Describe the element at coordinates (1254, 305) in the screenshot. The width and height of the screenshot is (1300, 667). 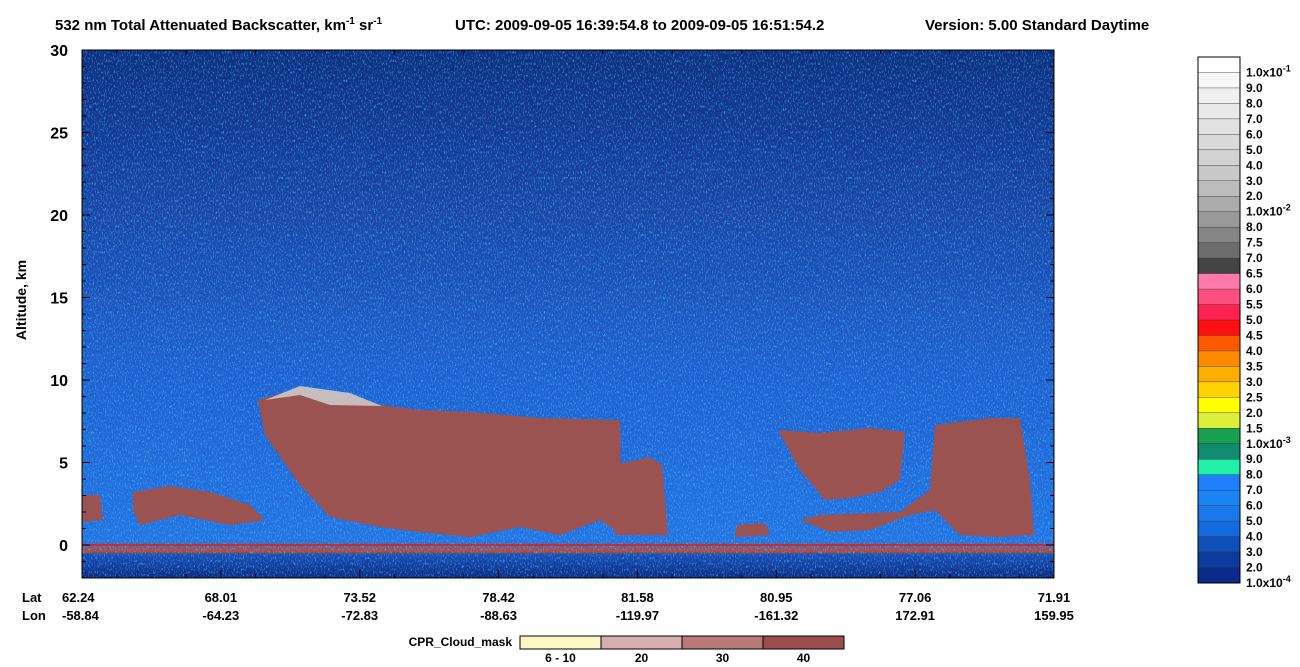
I see `colorbar-label: 5.5` at that location.